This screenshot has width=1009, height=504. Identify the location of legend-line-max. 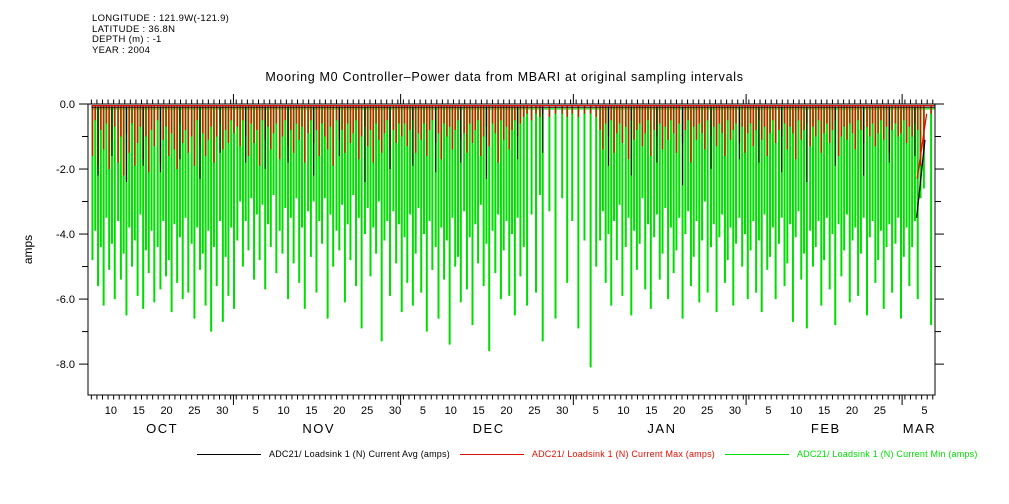
(491, 454).